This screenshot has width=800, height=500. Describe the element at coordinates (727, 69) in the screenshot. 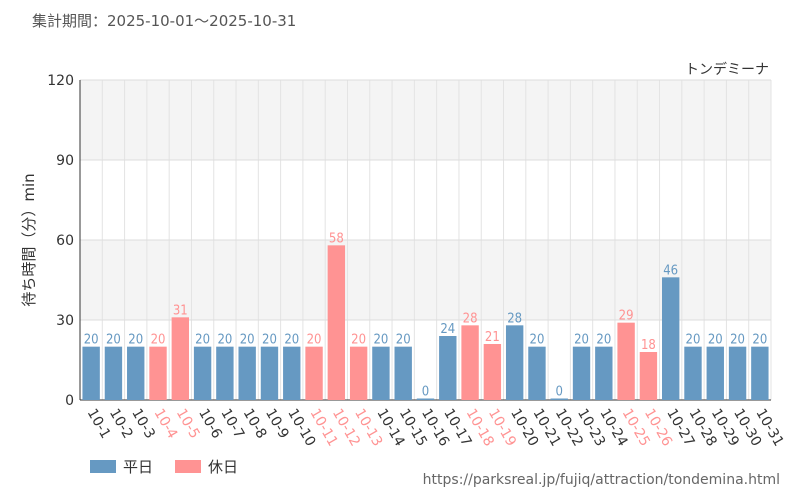

I see `chart-title: トンデミーナ` at that location.